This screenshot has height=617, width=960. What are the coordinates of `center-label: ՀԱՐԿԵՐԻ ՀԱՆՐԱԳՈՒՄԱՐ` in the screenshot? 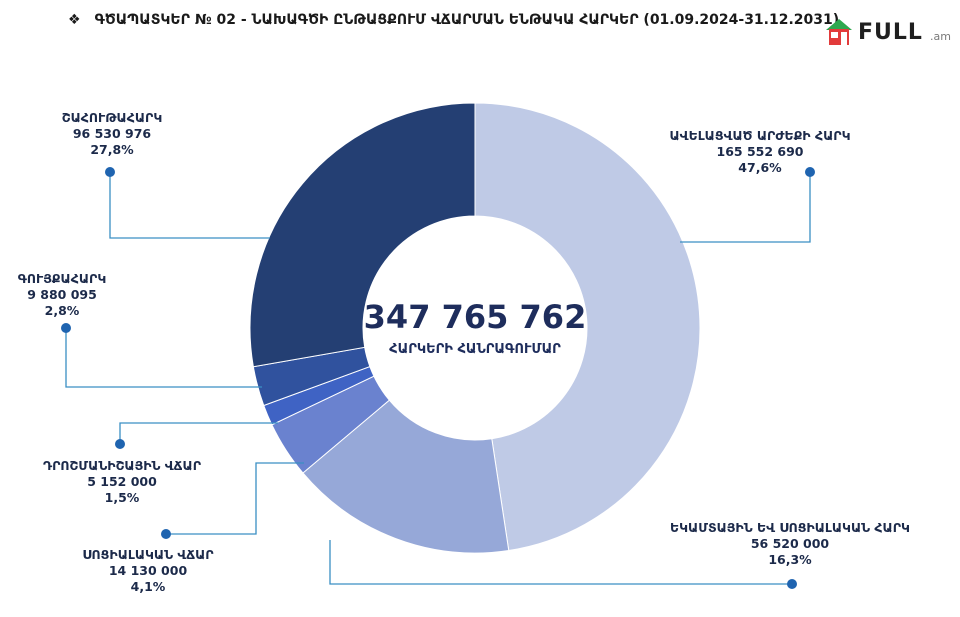 It's located at (475, 349).